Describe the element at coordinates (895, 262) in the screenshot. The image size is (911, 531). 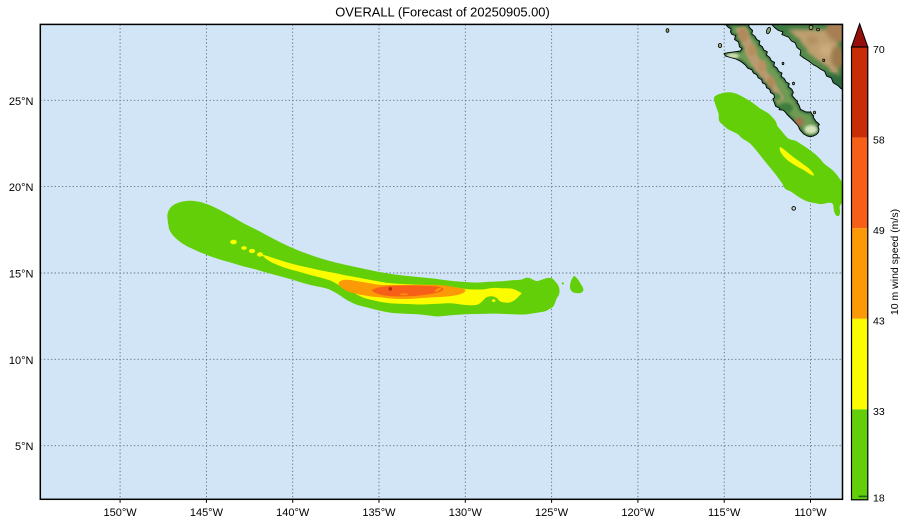
I see `svg-text: 10 m wind speed (m/s)` at that location.